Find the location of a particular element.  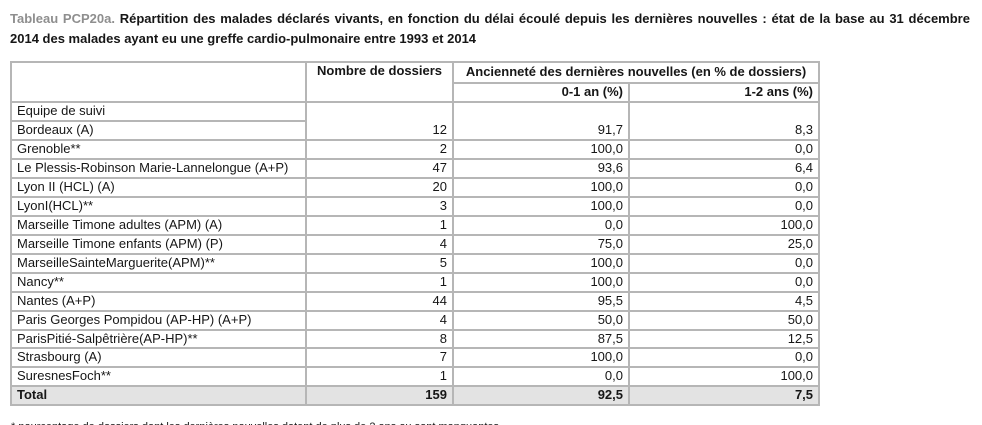

table-row-suresnes-foch: SuresnesFoch** 1 0,0 100,0 is located at coordinates (415, 377).